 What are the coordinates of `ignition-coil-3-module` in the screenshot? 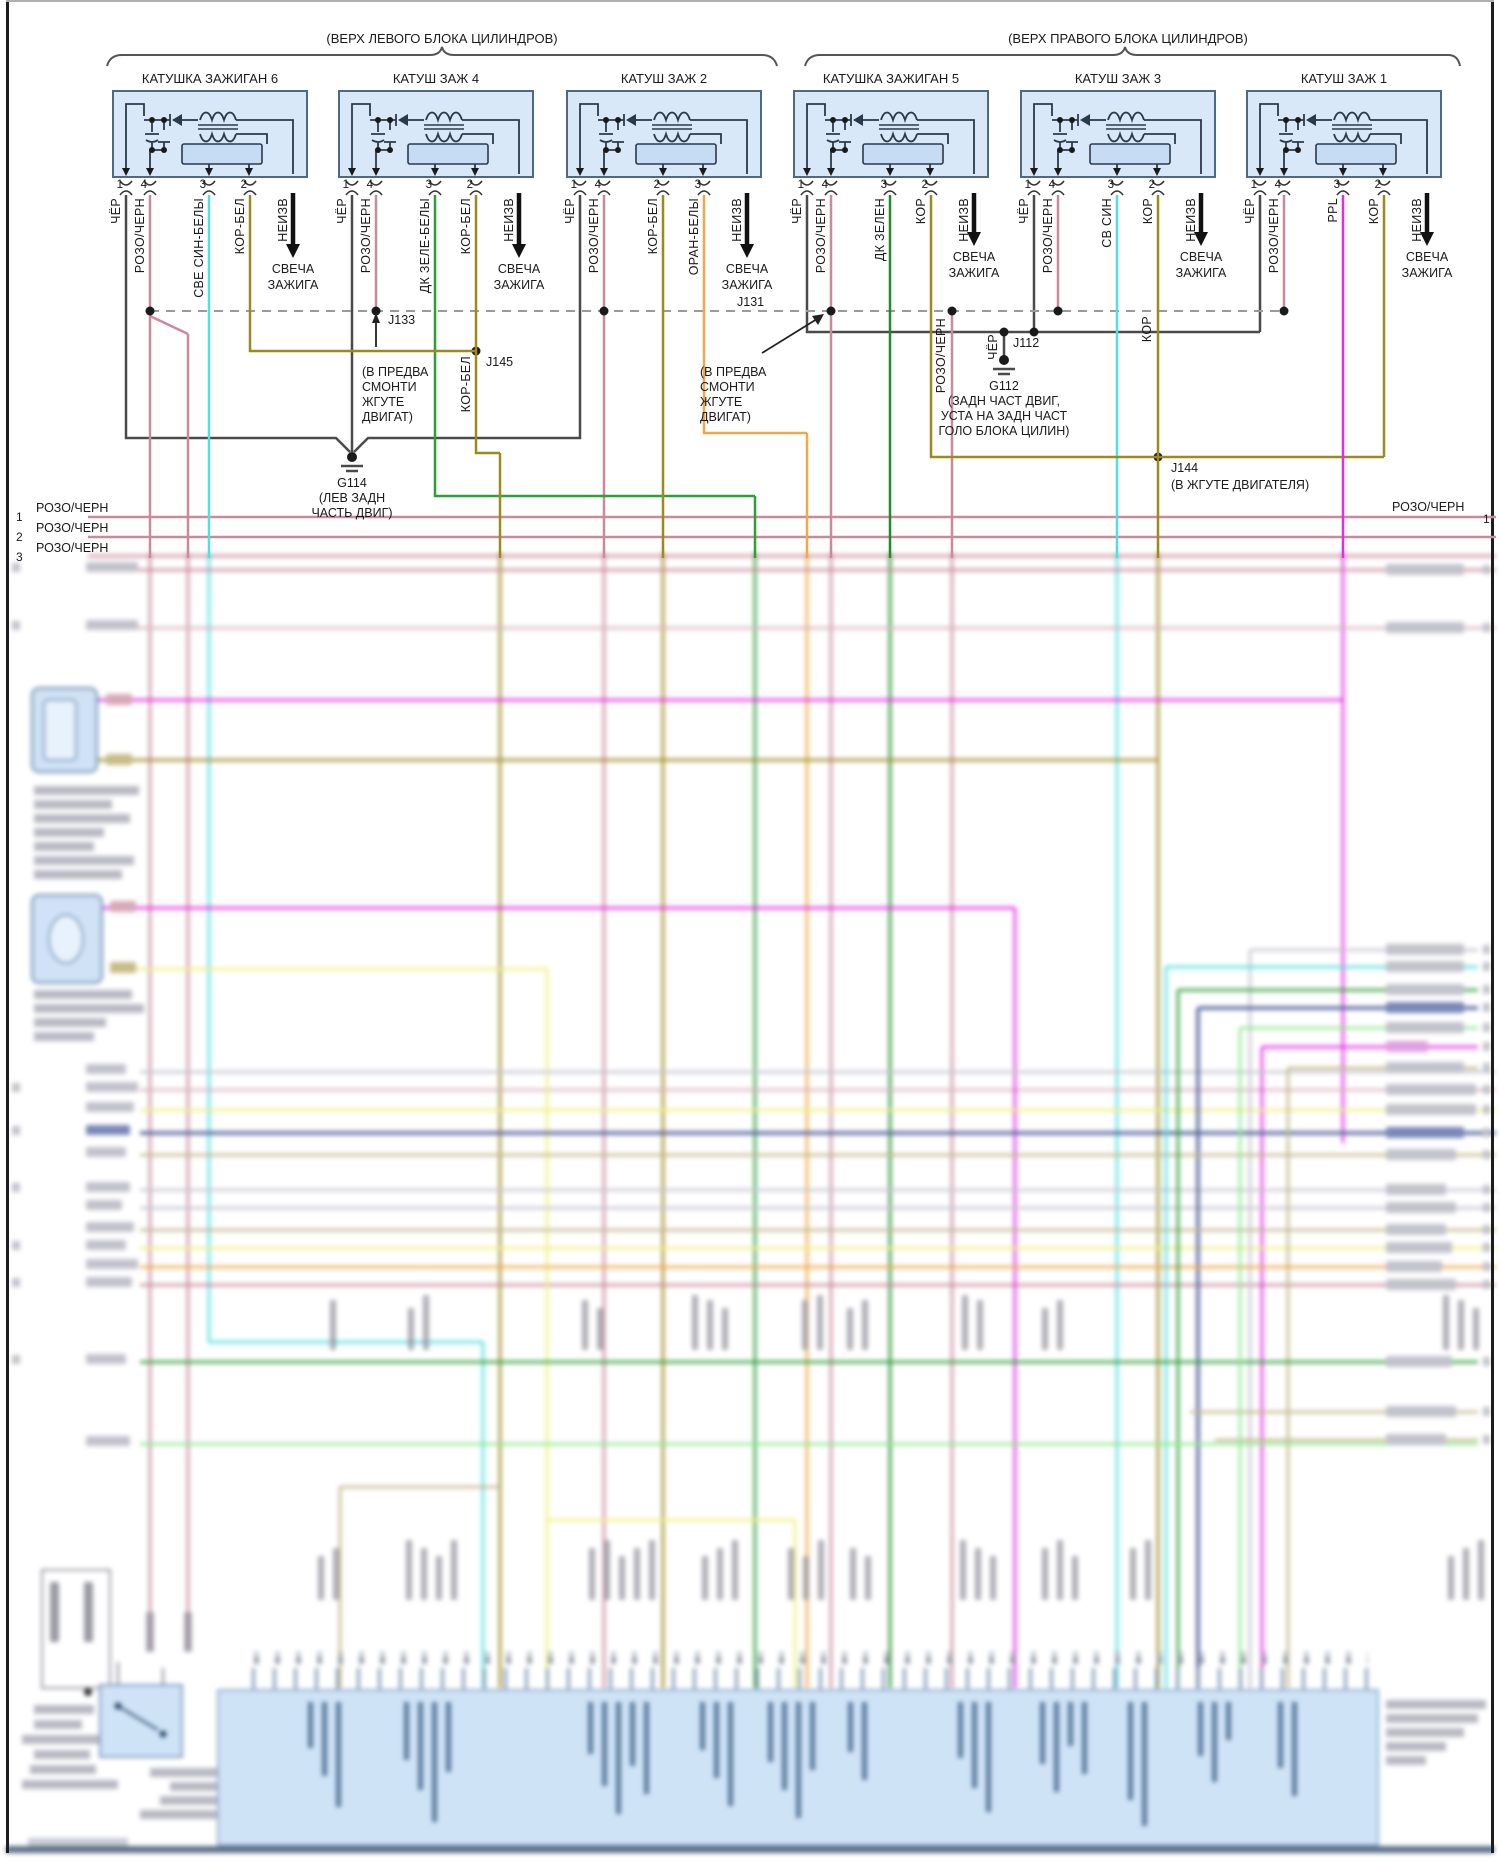 It's located at (1118, 134).